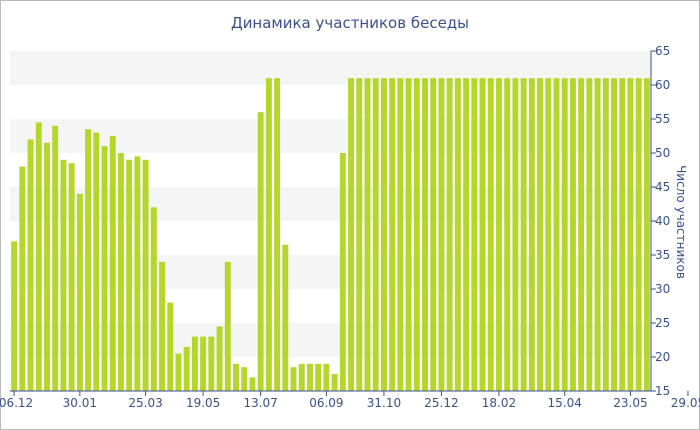 The width and height of the screenshot is (700, 430). Describe the element at coordinates (16, 403) in the screenshot. I see `x-tick-label: 06.12` at that location.